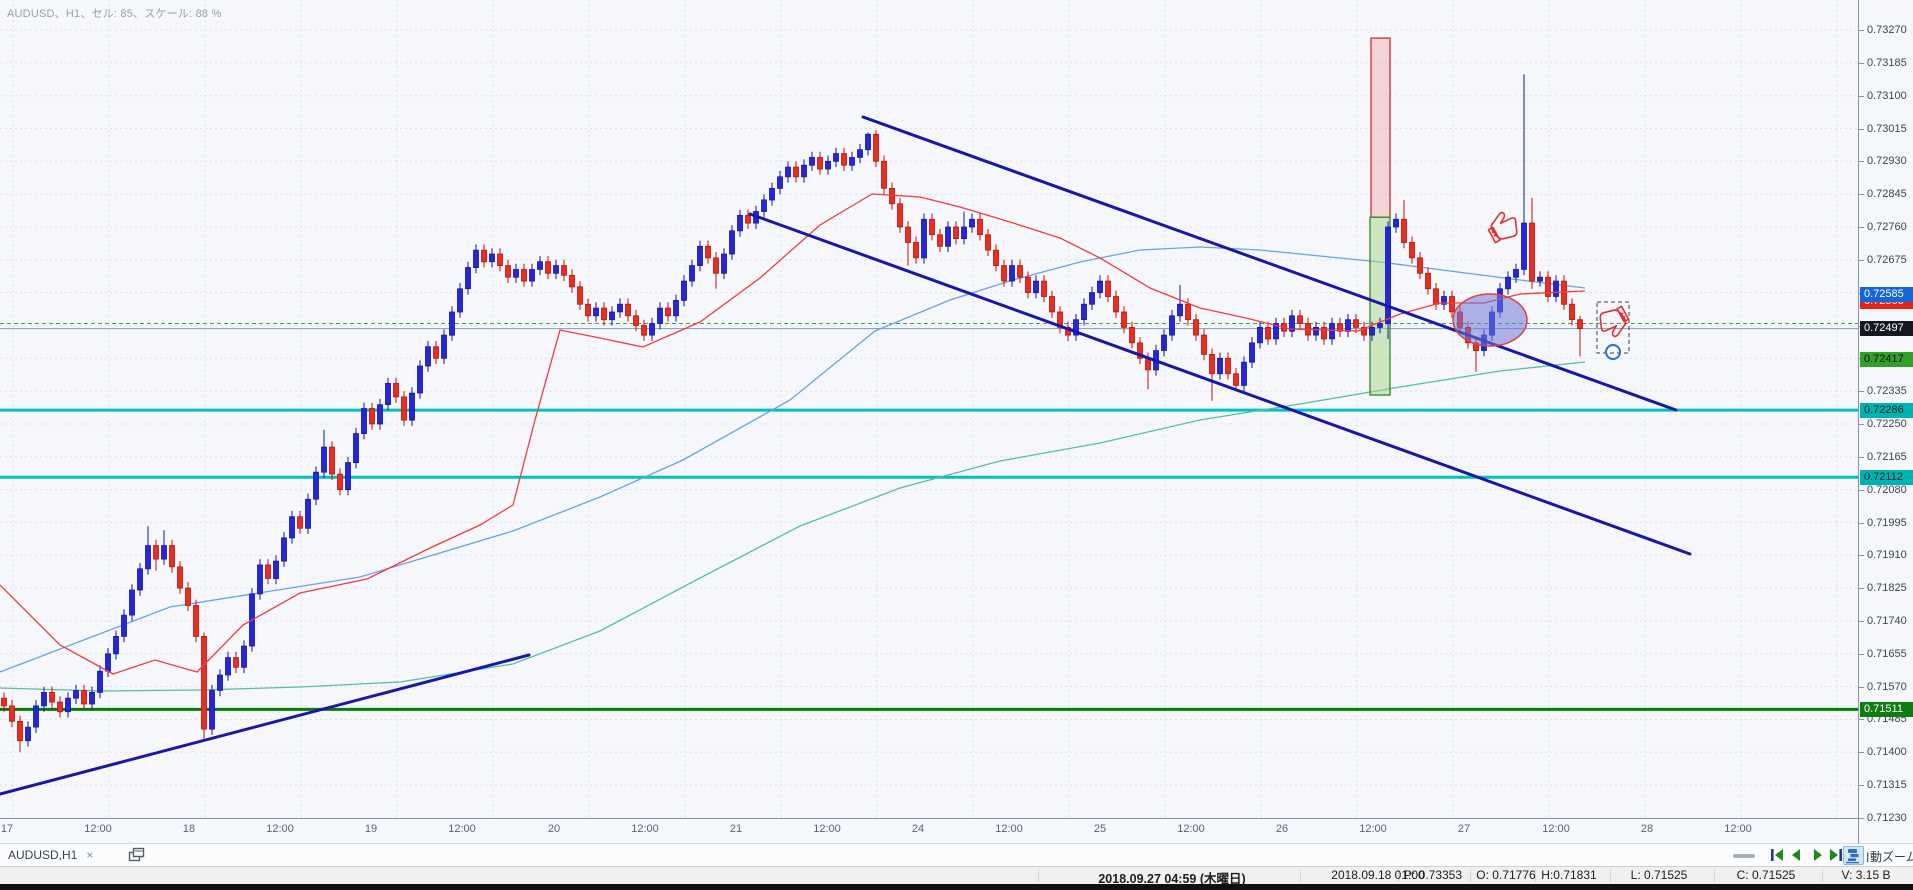  I want to click on selection-box, so click(1613, 327).